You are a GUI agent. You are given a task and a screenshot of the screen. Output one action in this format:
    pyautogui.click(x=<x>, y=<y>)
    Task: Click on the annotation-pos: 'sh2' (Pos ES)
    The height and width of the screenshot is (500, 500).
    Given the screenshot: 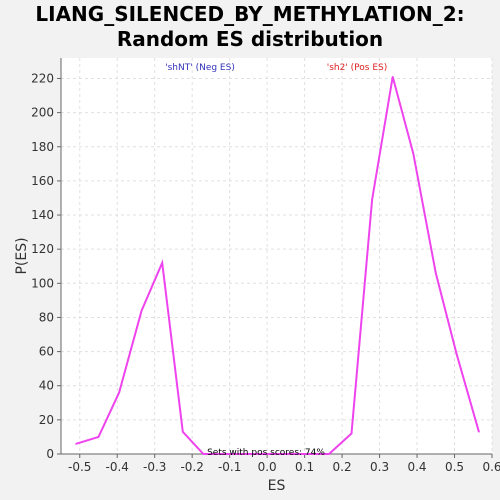 What is the action you would take?
    pyautogui.click(x=357, y=68)
    